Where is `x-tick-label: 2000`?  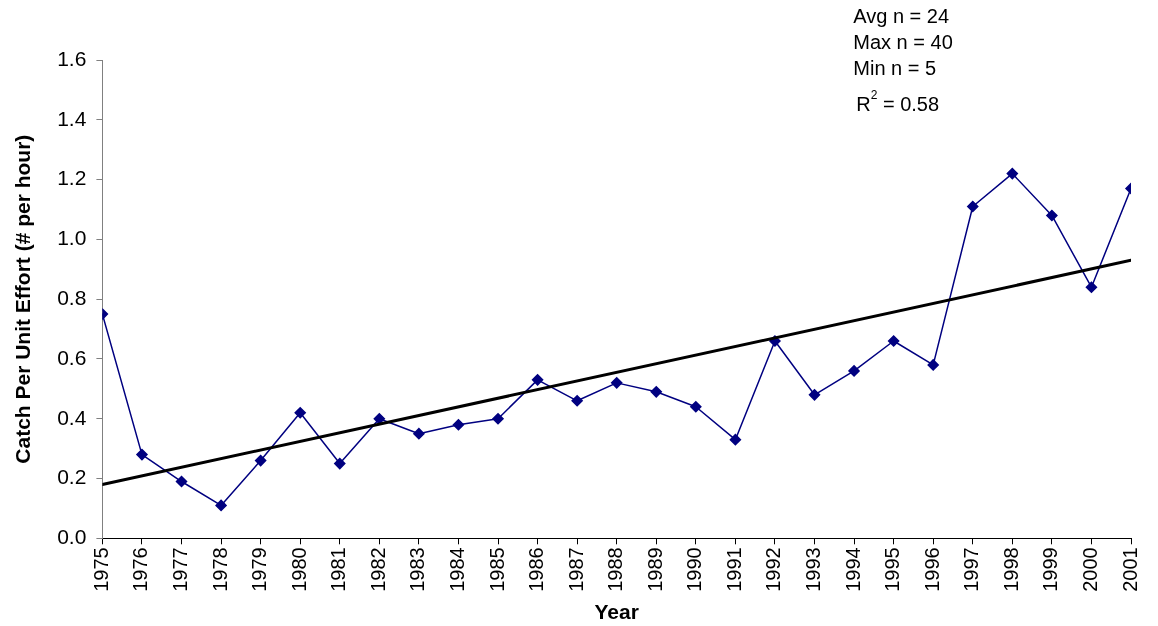 x-tick-label: 2000 is located at coordinates (1089, 569).